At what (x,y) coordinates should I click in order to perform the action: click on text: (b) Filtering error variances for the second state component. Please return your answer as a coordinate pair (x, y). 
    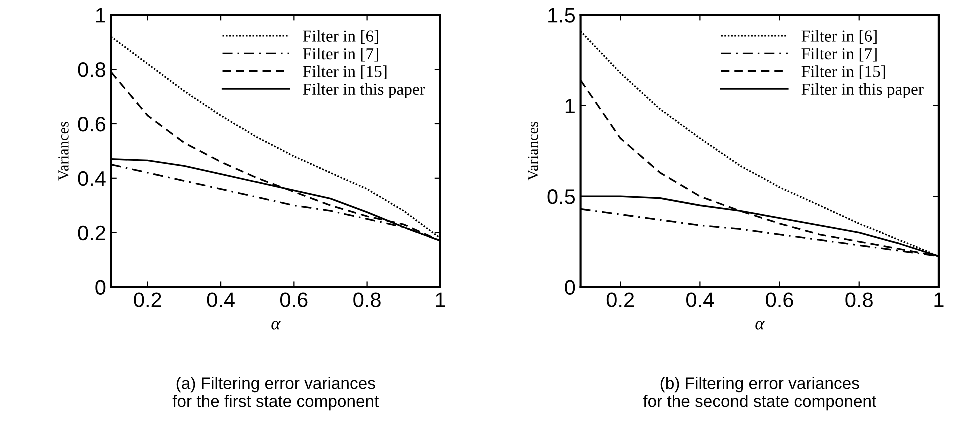
    Looking at the image, I should click on (760, 394).